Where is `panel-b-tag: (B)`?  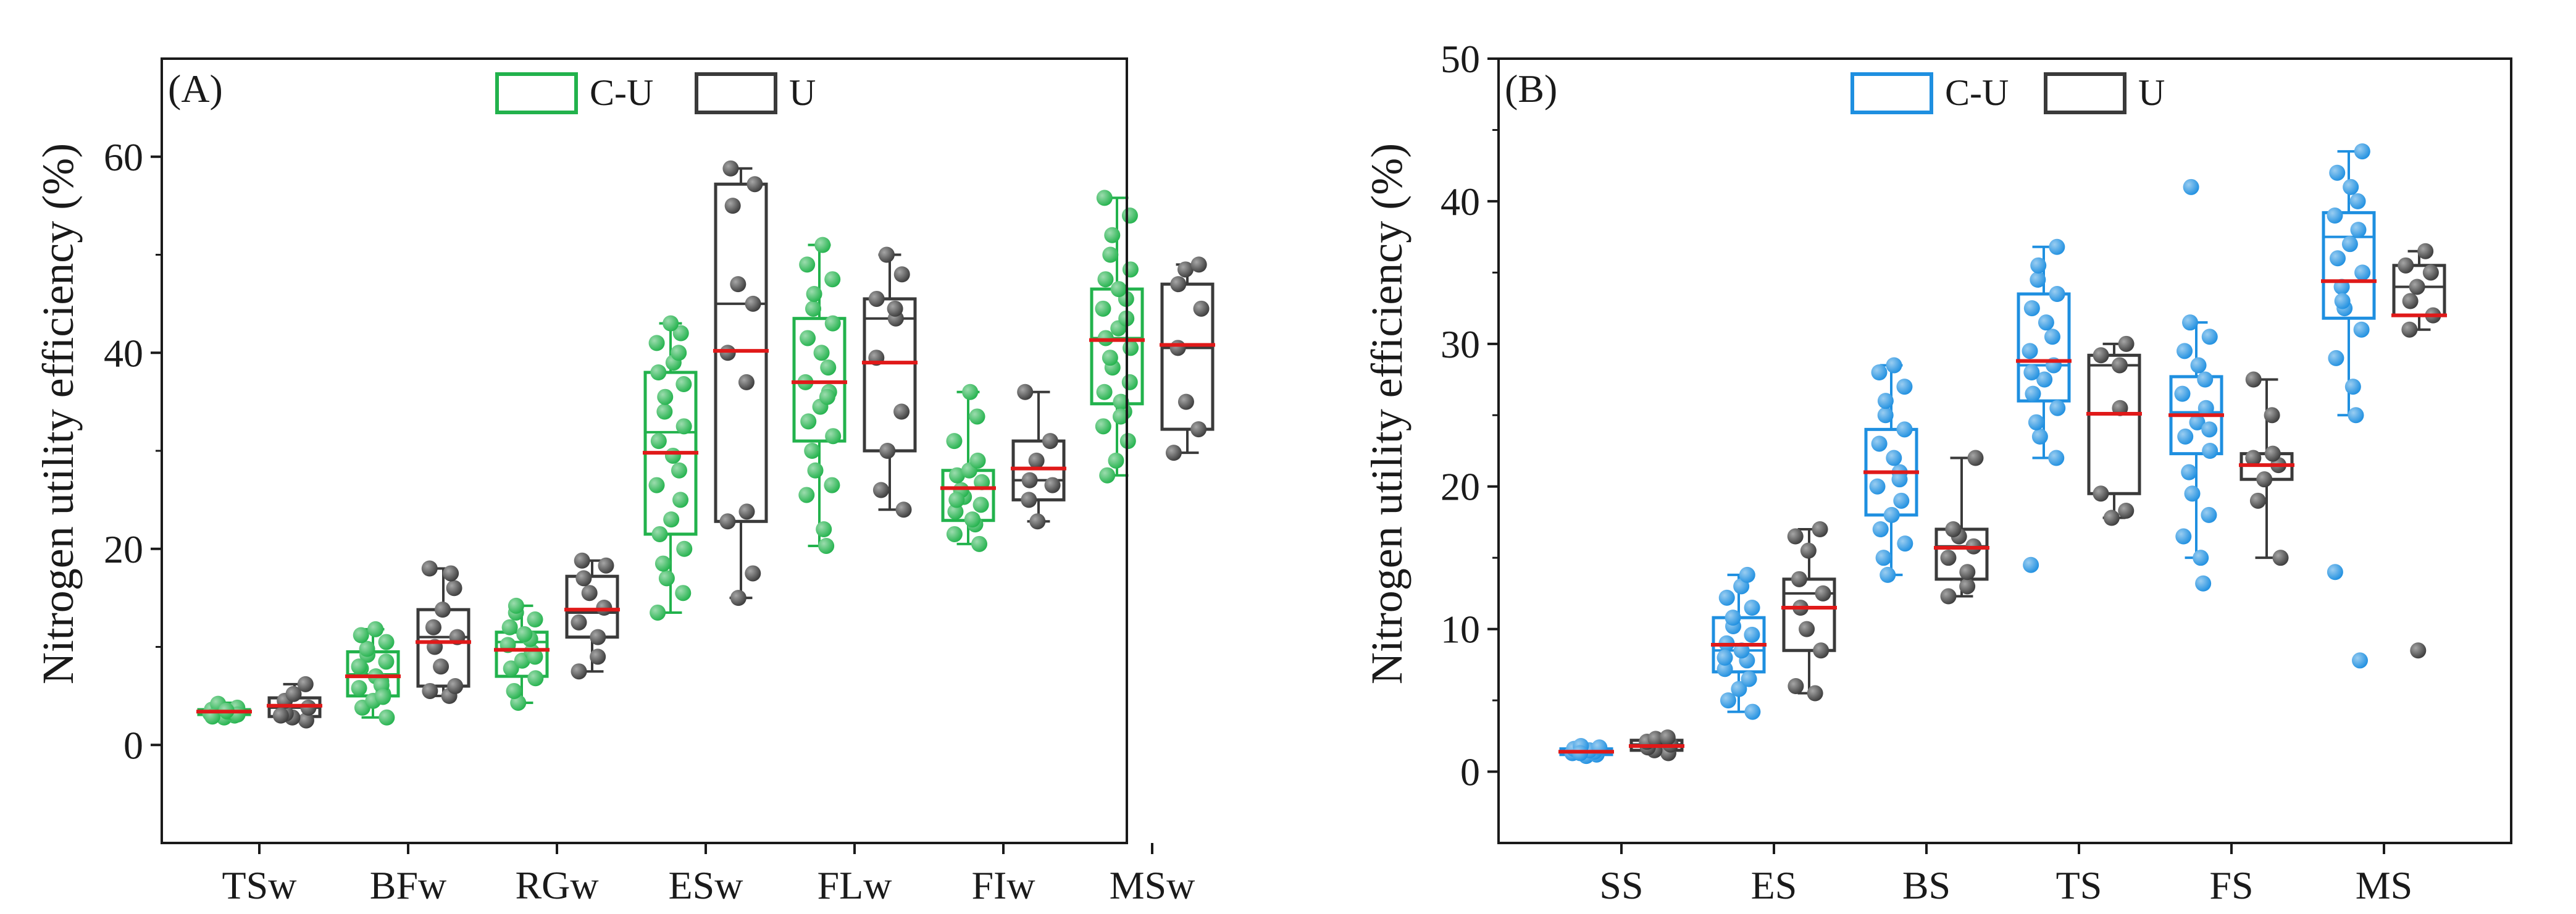 panel-b-tag: (B) is located at coordinates (1531, 89).